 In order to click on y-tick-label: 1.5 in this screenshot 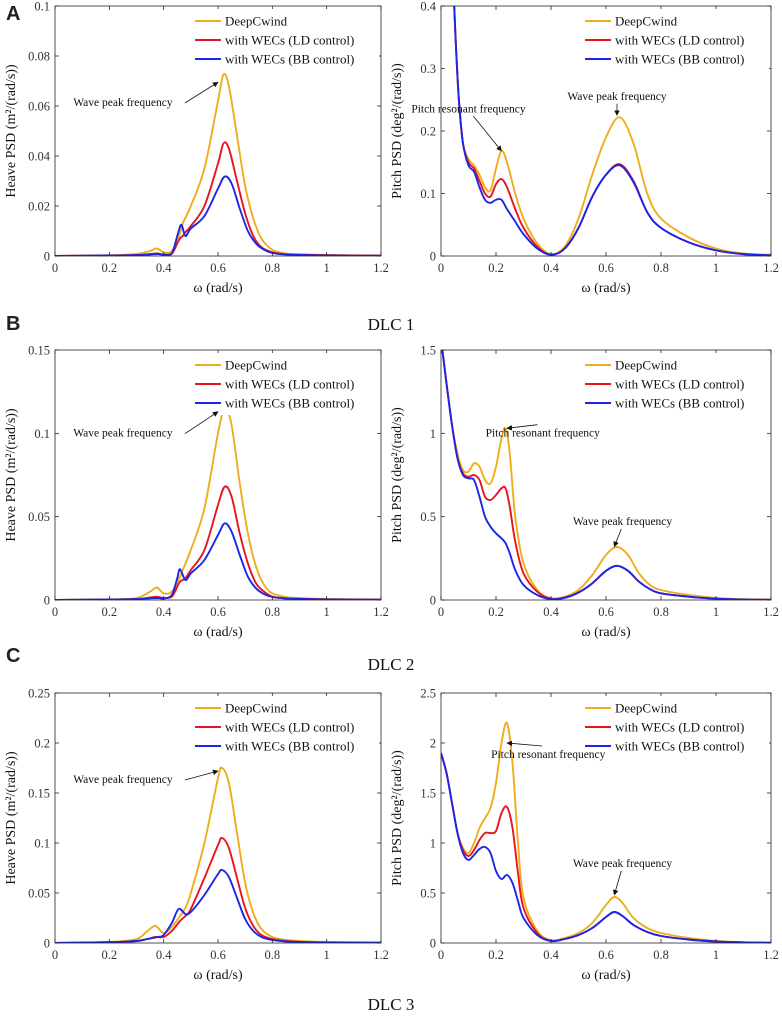, I will do `click(428, 794)`.